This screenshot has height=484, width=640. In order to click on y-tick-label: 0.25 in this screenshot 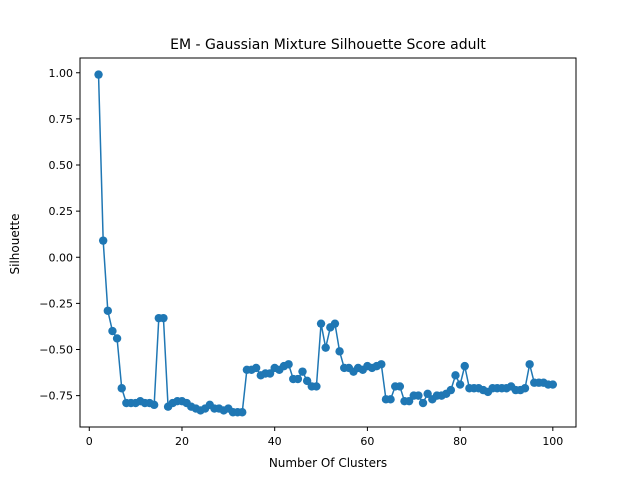, I will do `click(61, 211)`.